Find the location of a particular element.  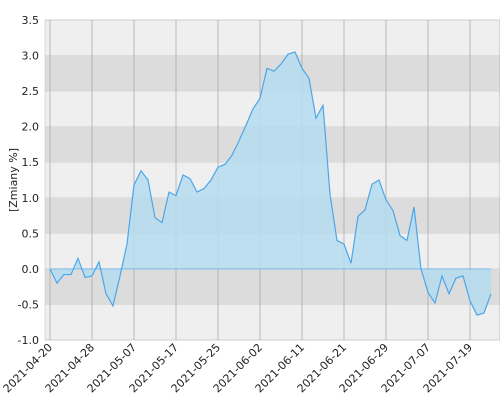

y-tick-label: 3.0 is located at coordinates (31, 56).